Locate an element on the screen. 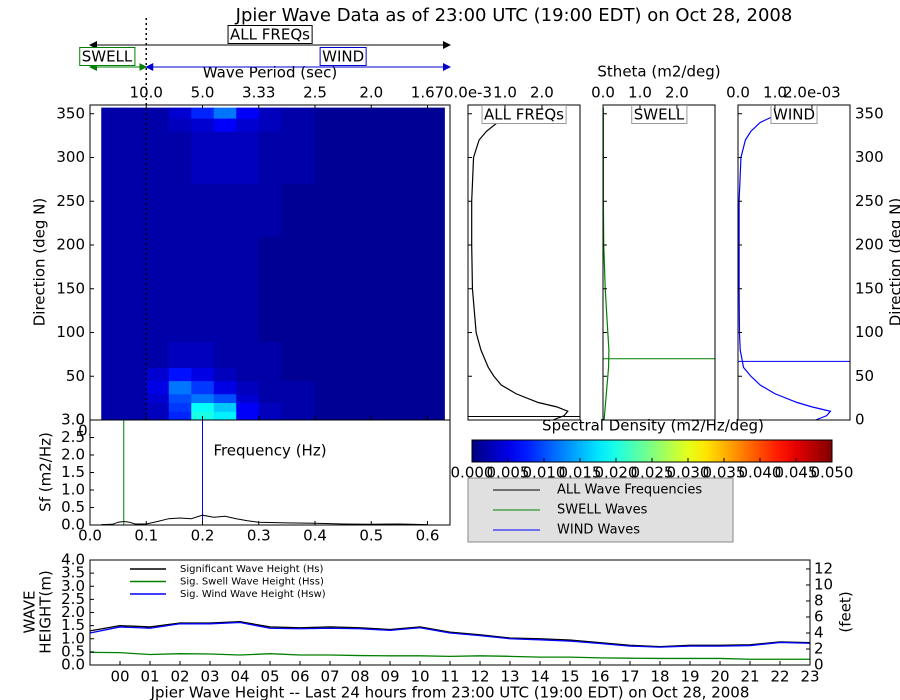 The image size is (900, 700). range-label: ALL FREQs is located at coordinates (270, 35).